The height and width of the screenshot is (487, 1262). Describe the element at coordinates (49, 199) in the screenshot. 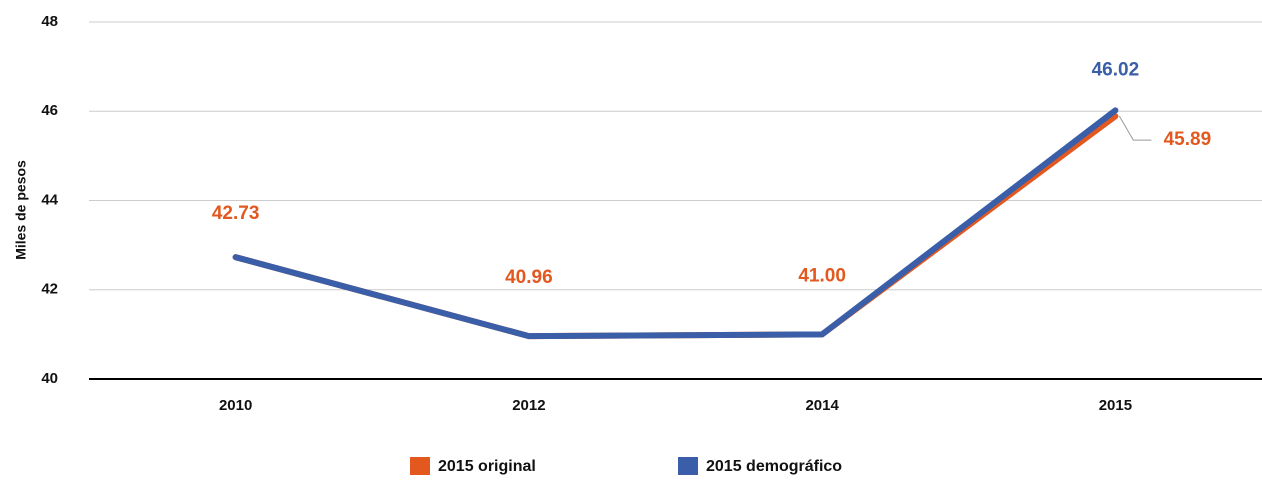

I see `y-tick-label: 44` at that location.